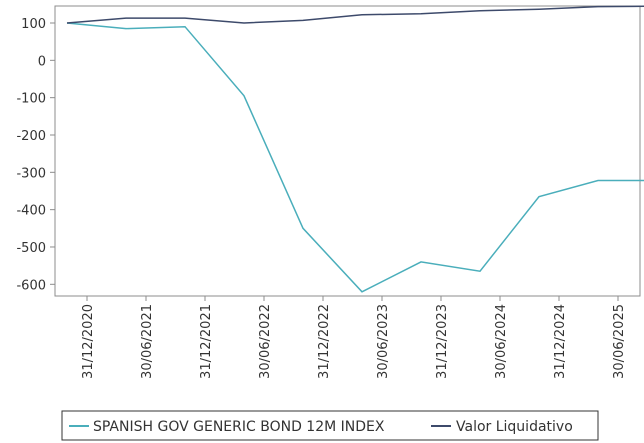 This screenshot has width=644, height=443. What do you see at coordinates (31, 99) in the screenshot?
I see `y-tick-label: -100` at bounding box center [31, 99].